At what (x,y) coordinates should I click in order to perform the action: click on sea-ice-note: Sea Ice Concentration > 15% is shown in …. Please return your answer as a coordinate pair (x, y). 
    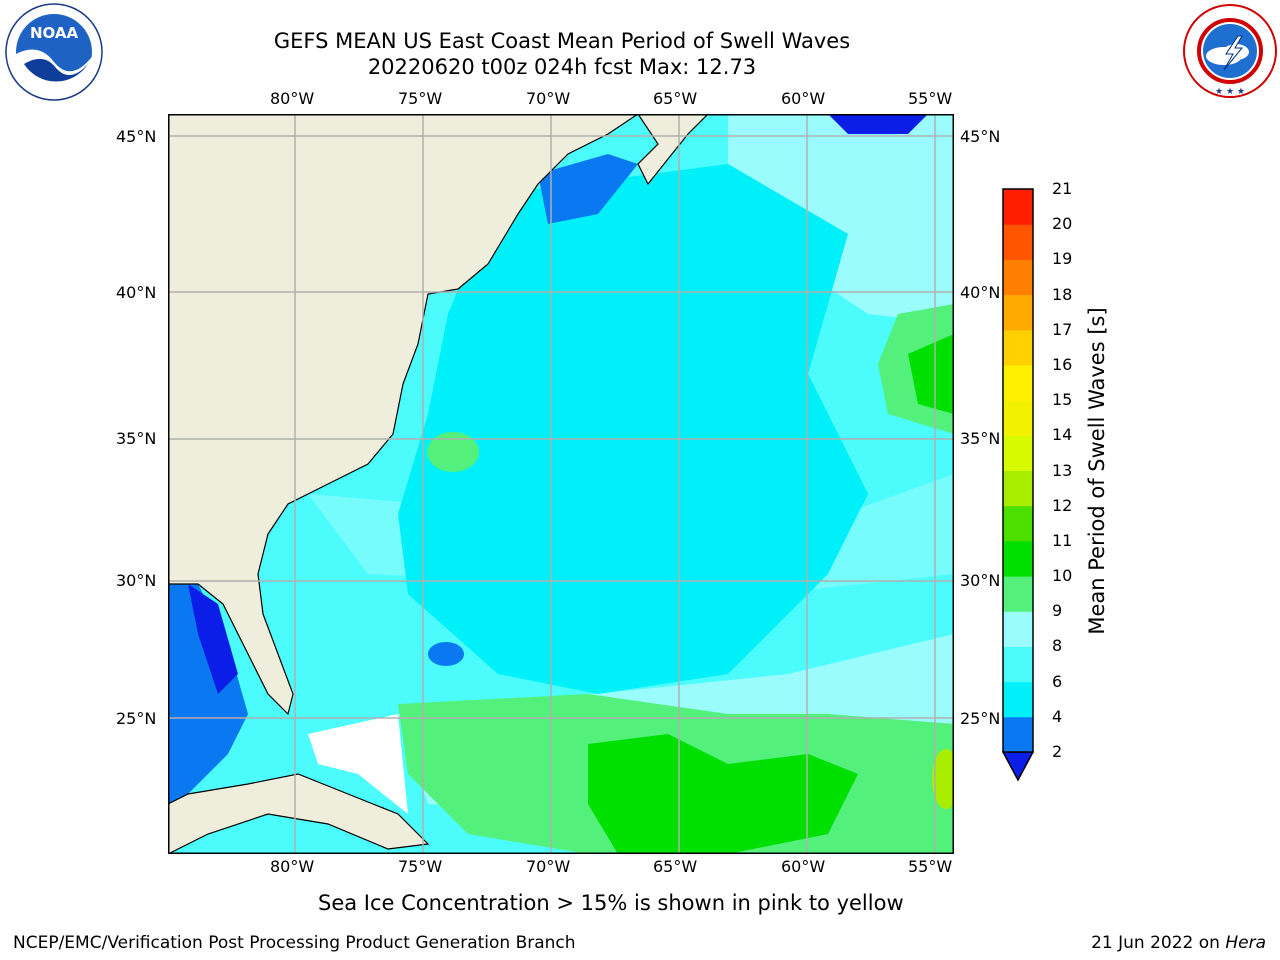
    Looking at the image, I should click on (611, 903).